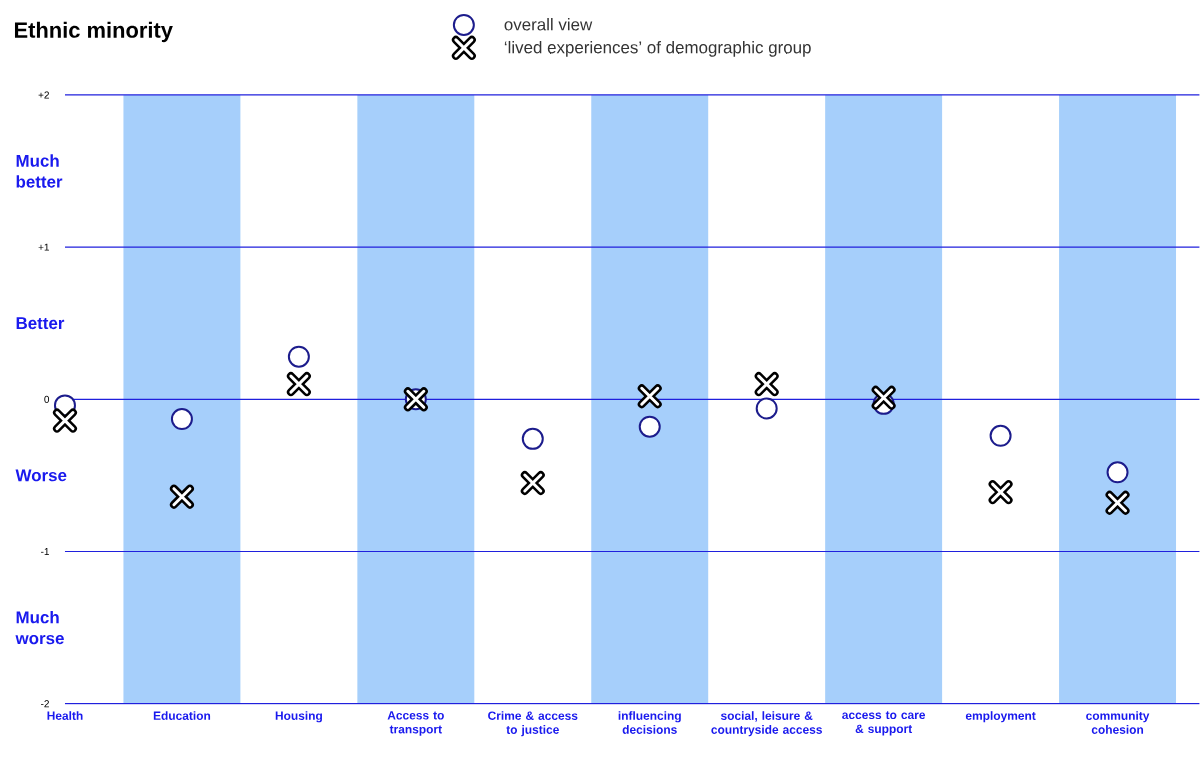 The height and width of the screenshot is (773, 1200). Describe the element at coordinates (649, 723) in the screenshot. I see `x-tick-label: influencing decisions` at that location.